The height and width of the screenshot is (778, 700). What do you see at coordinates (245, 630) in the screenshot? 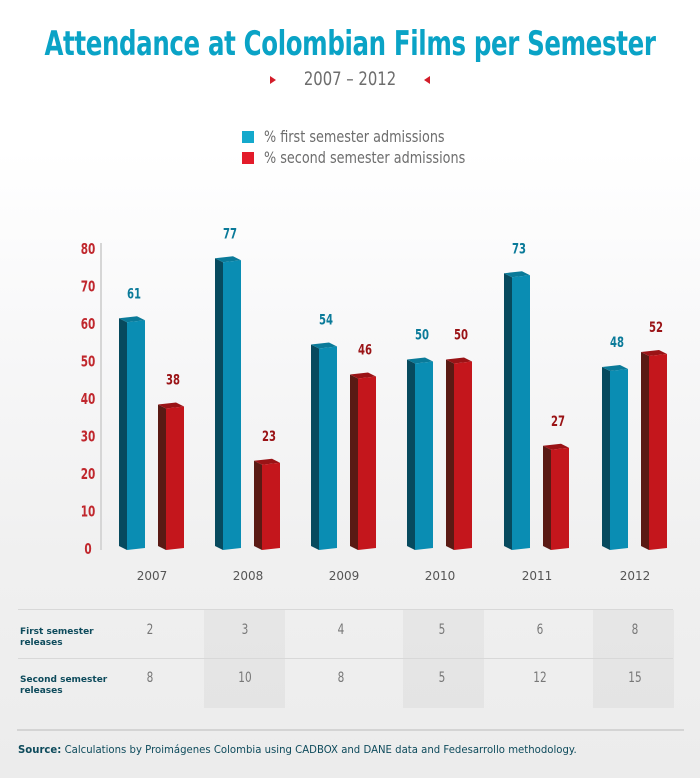
I see `table-cell: 3` at bounding box center [245, 630].